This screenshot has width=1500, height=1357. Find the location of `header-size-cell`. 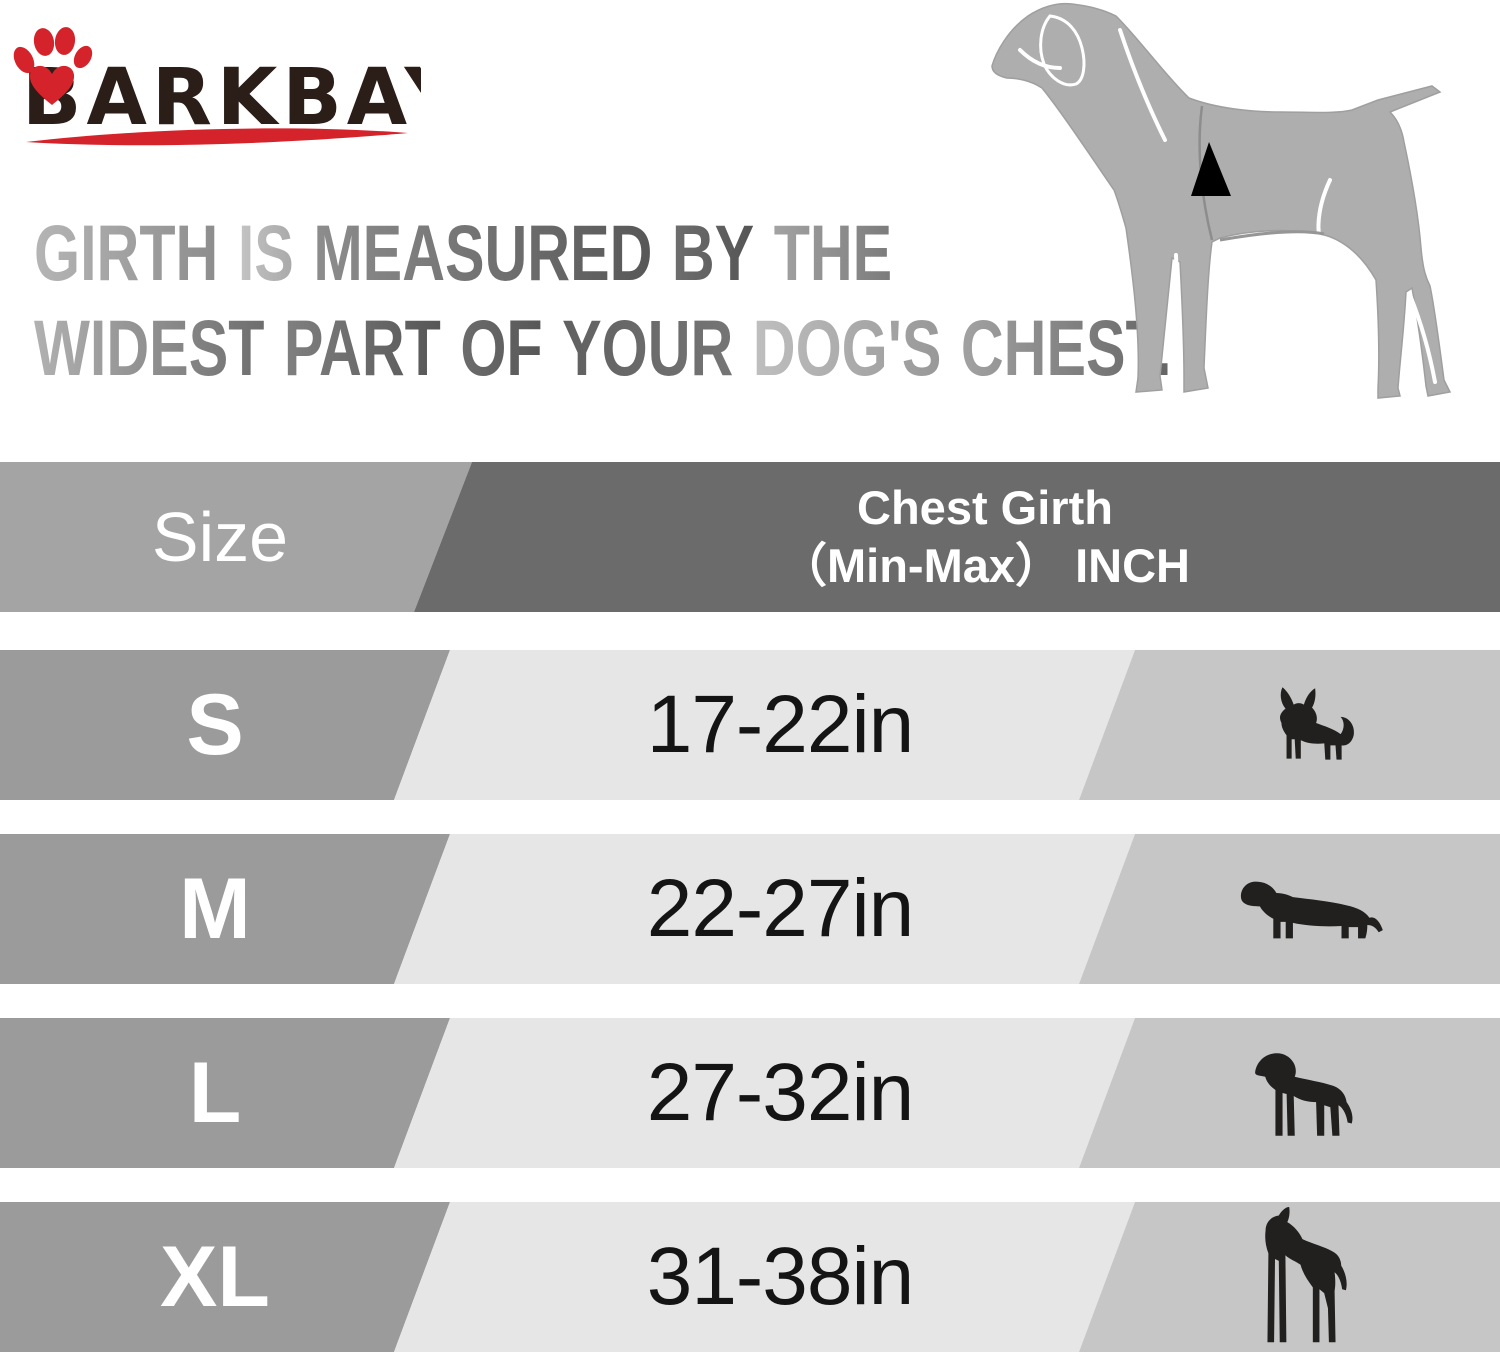

header-size-cell is located at coordinates (236, 537).